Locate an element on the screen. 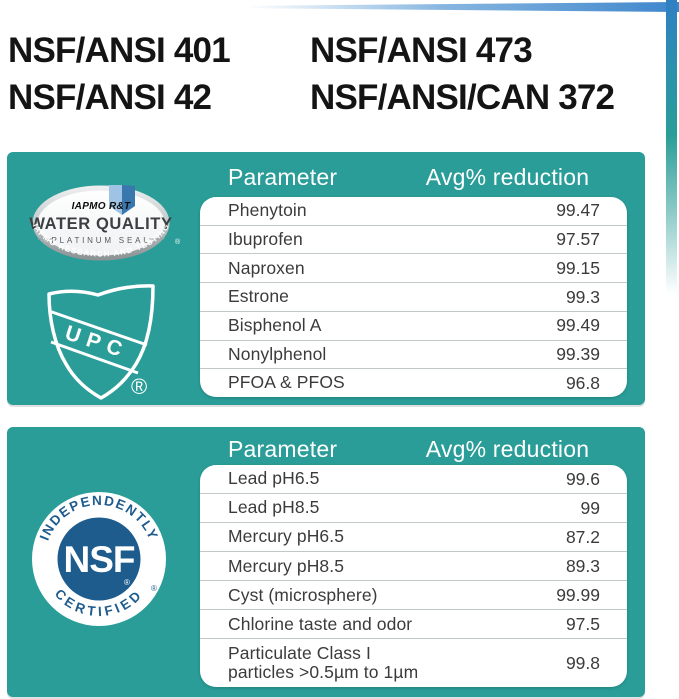  certification-label: NSF/ANSI/CAN 372 is located at coordinates (462, 97).